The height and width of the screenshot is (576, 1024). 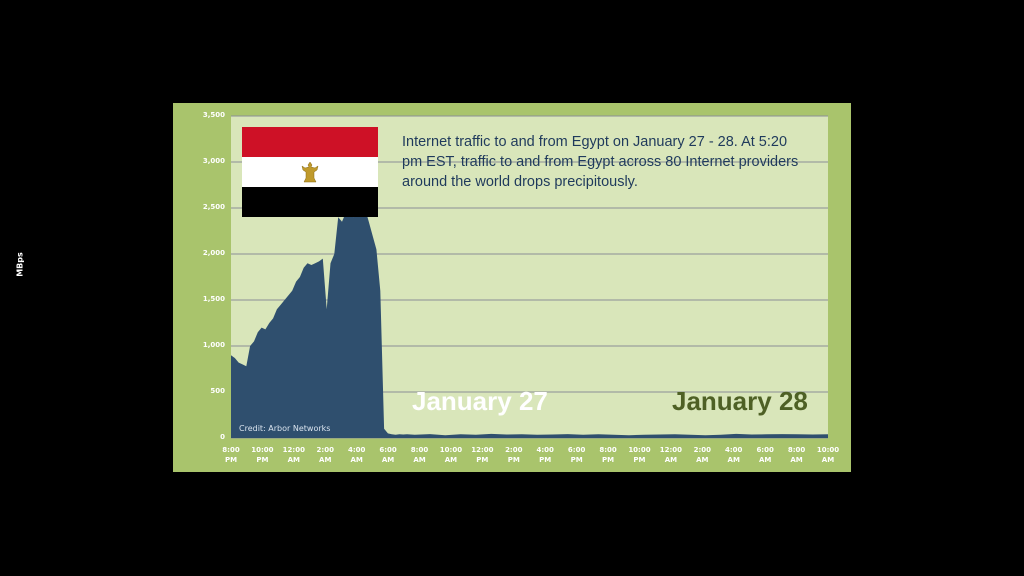 What do you see at coordinates (213, 207) in the screenshot?
I see `y-tick-label: 2,500` at bounding box center [213, 207].